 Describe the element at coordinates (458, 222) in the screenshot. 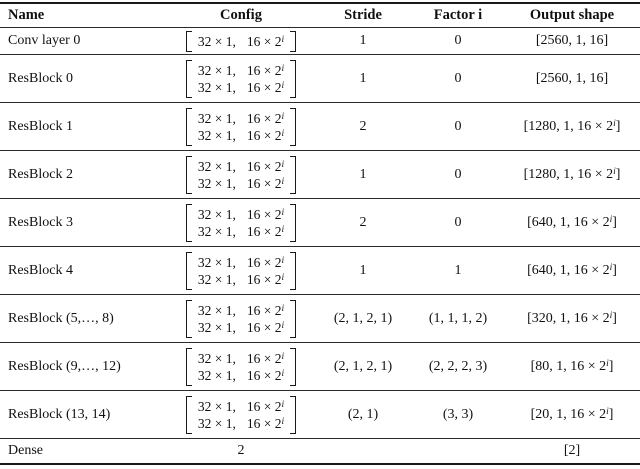

I see `factor-cell: 0` at that location.